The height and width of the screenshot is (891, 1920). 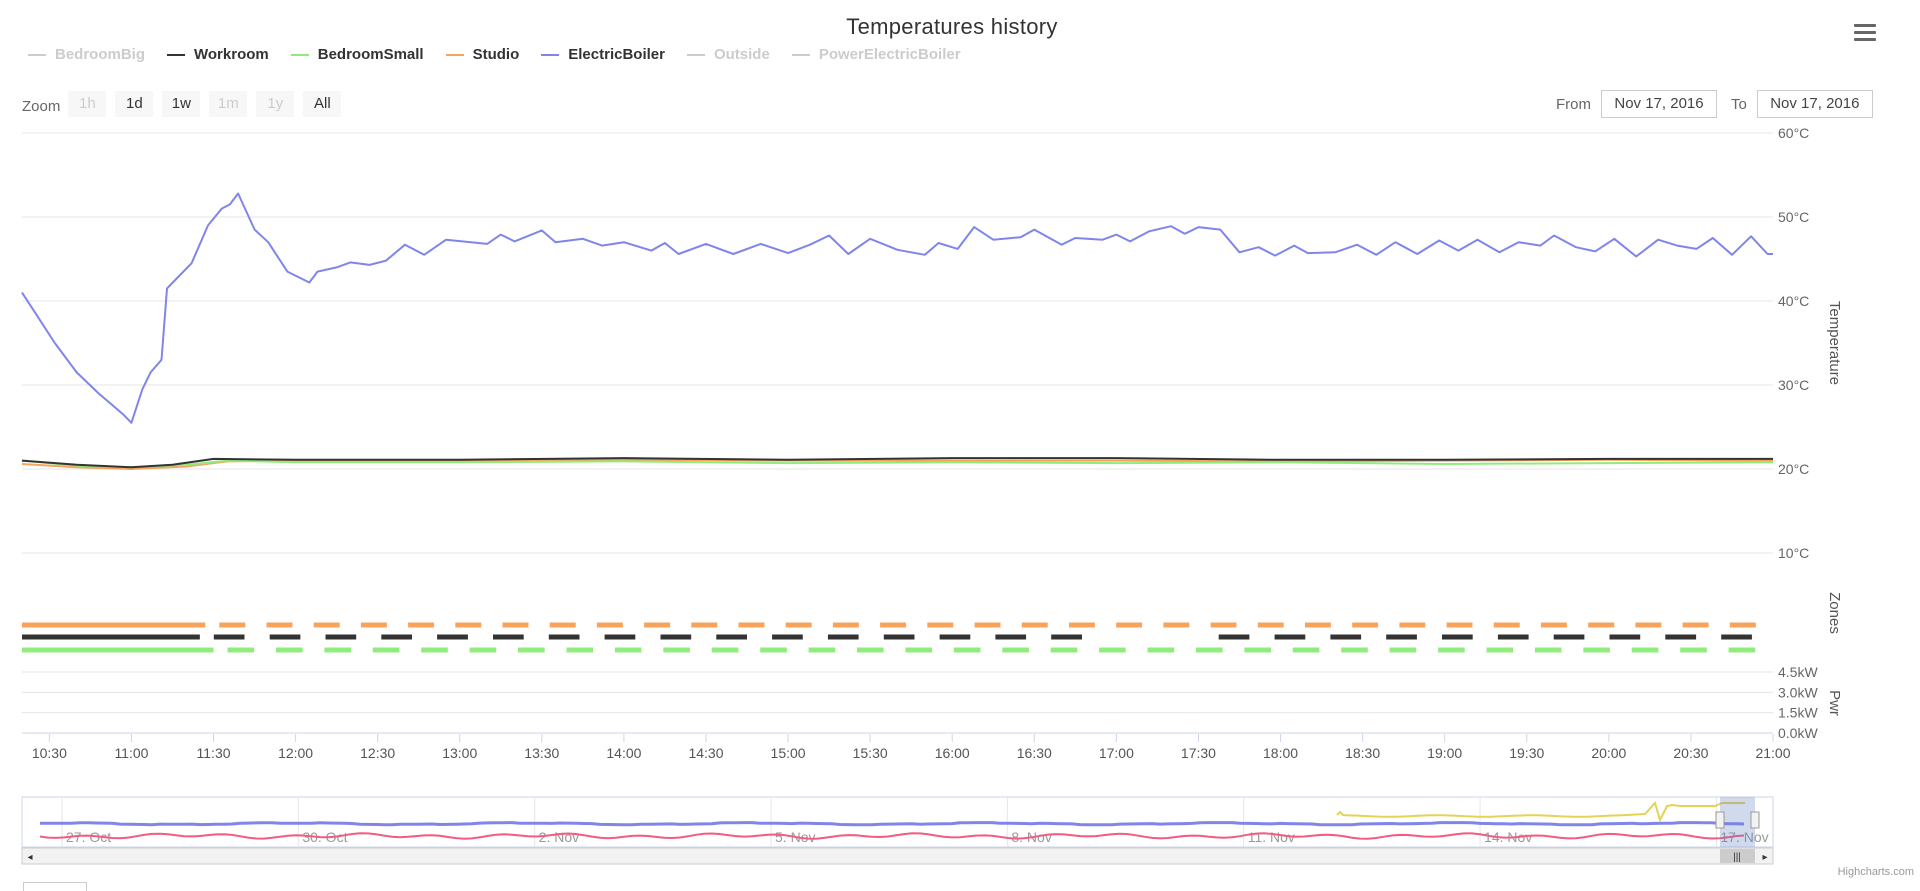 What do you see at coordinates (1608, 753) in the screenshot?
I see `x-tick-label: 20:00` at bounding box center [1608, 753].